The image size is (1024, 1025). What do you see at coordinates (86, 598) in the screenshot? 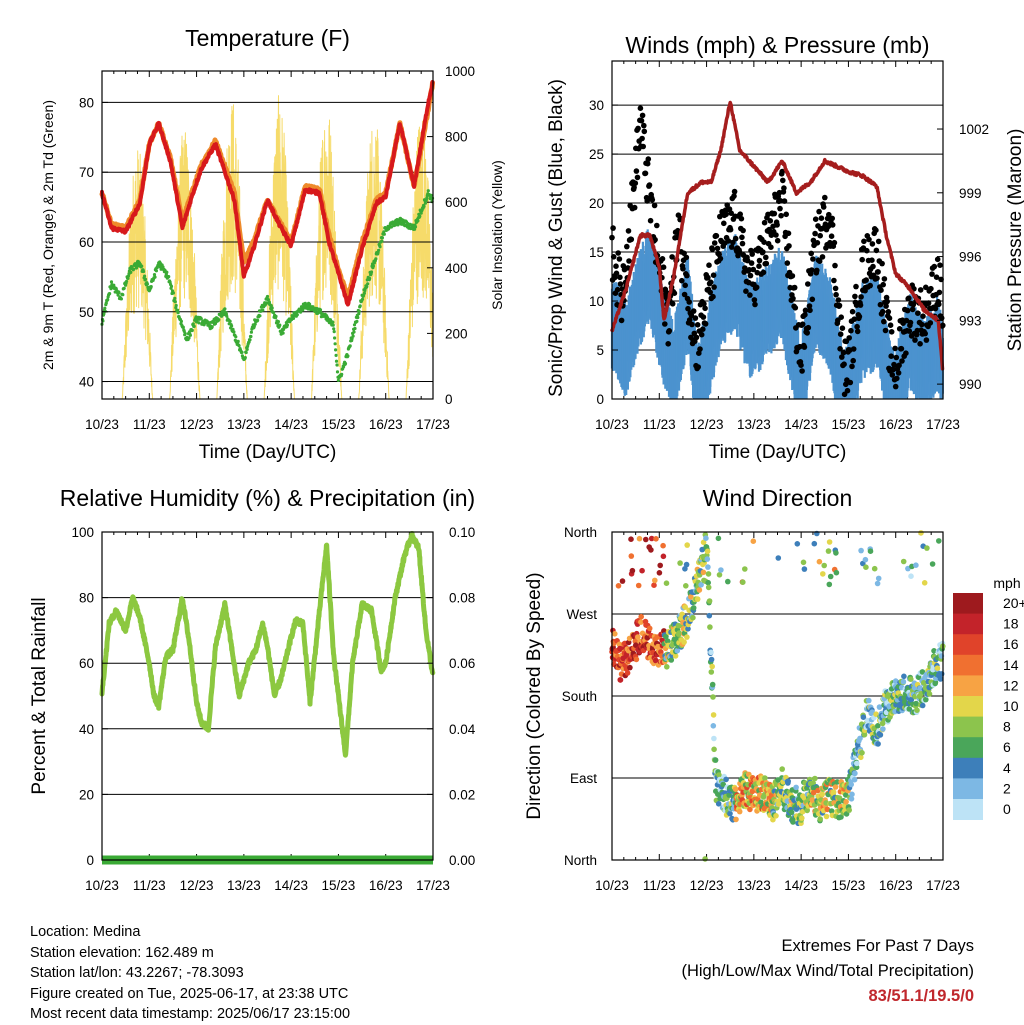
I see `y-tick-label: 80` at bounding box center [86, 598].